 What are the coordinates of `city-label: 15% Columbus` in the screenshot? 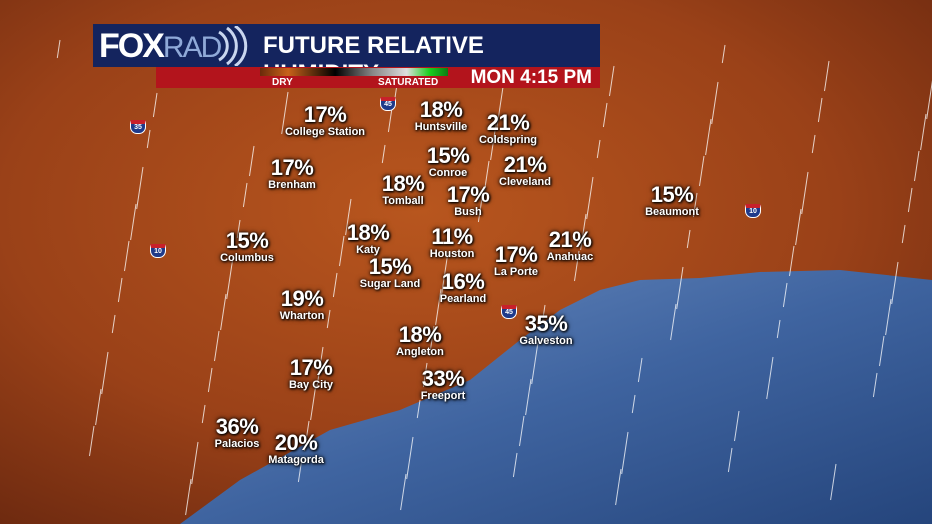 It's located at (247, 247).